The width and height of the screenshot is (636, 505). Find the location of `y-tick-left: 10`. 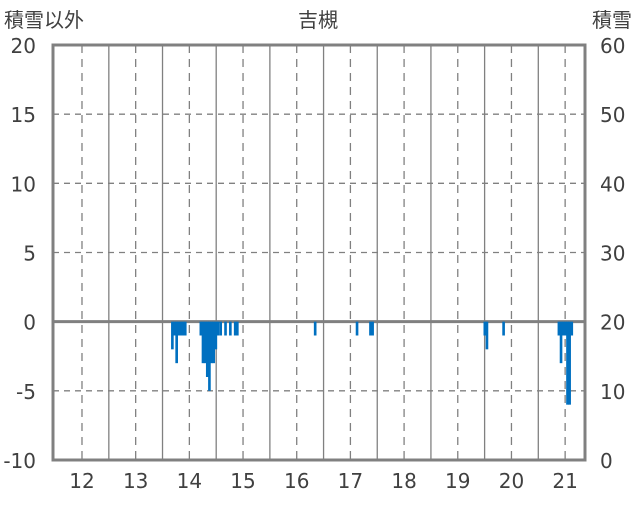

y-tick-left: 10 is located at coordinates (23, 184).